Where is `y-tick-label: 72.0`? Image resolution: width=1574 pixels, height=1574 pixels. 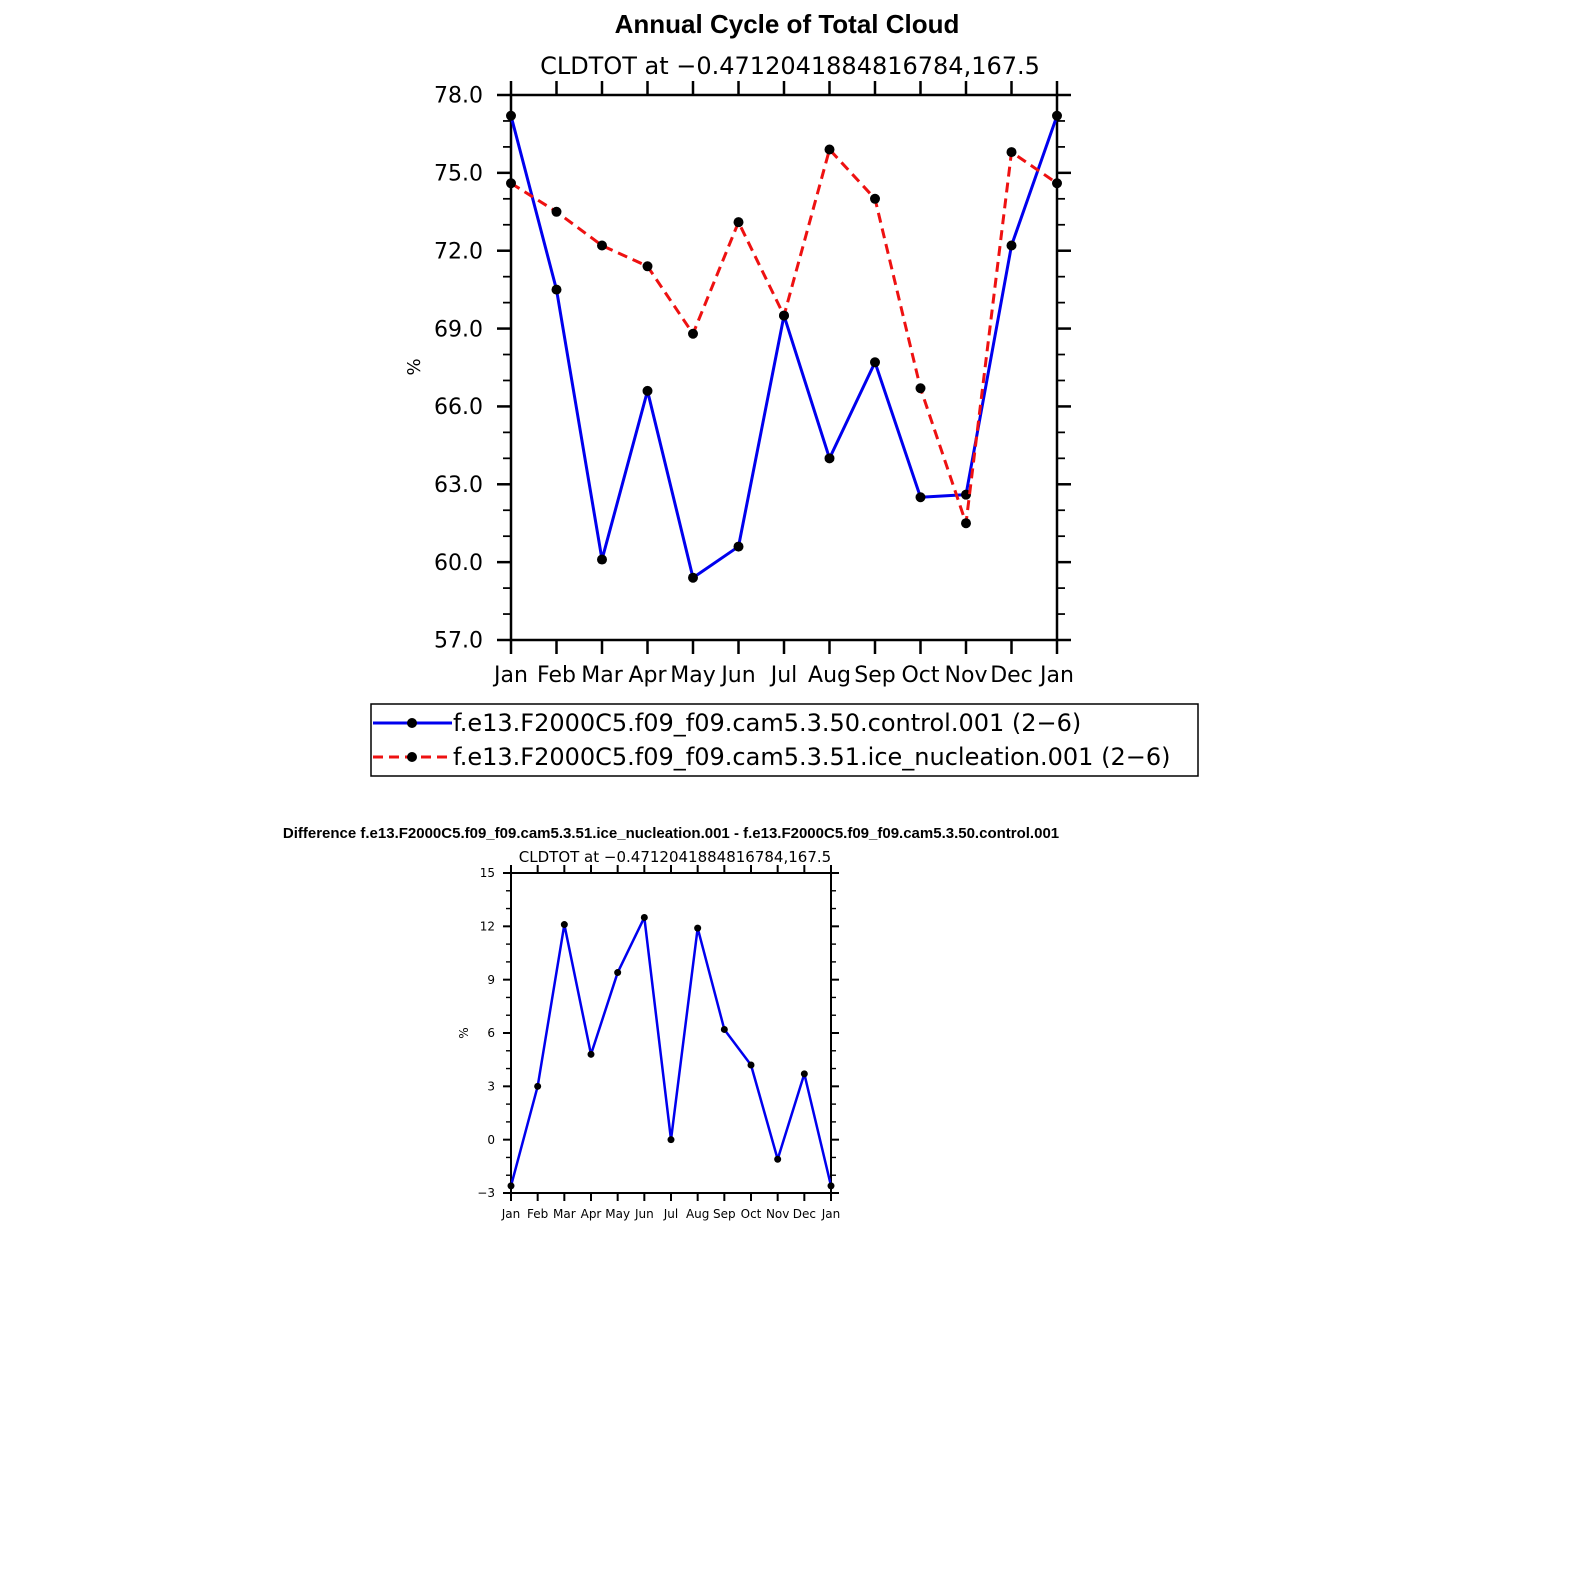
y-tick-label: 72.0 is located at coordinates (458, 251).